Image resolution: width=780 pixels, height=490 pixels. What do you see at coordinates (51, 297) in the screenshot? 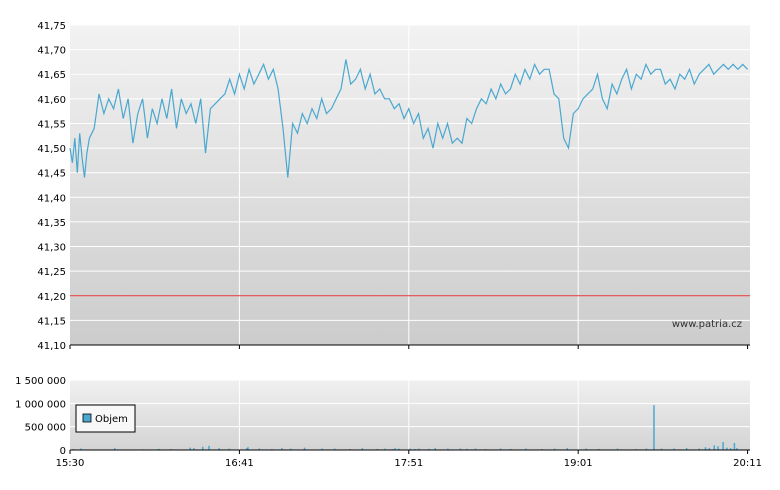
I see `price-y-tick-label: 41,20` at bounding box center [51, 297].